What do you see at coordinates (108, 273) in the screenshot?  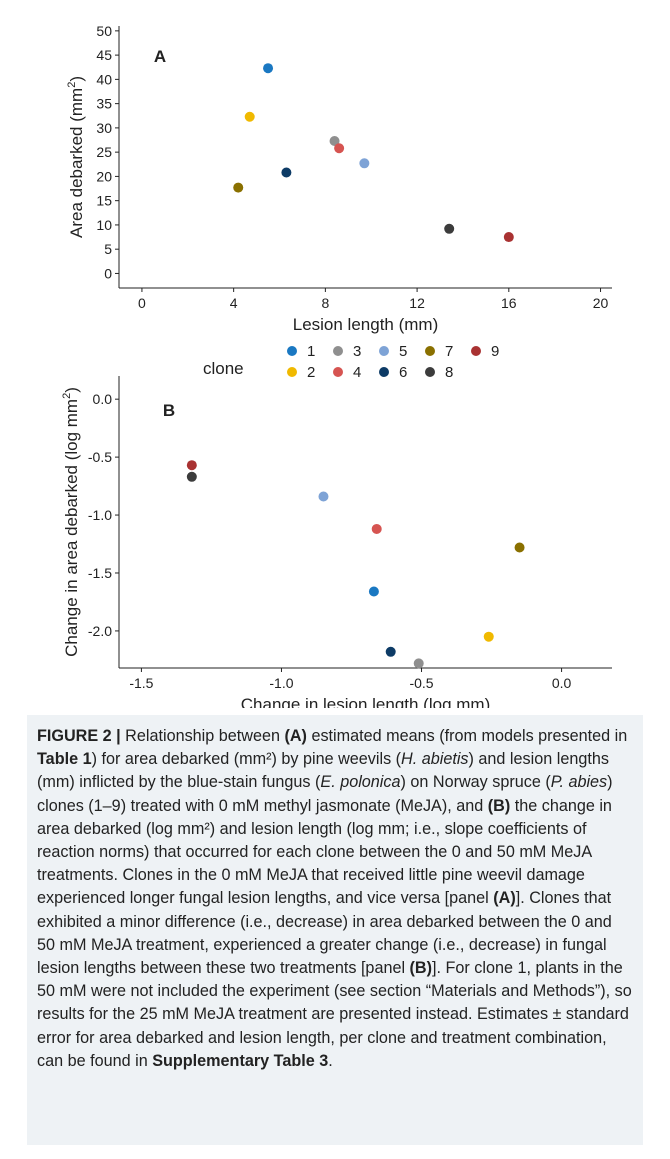 I see `y-tick-label: 0` at bounding box center [108, 273].